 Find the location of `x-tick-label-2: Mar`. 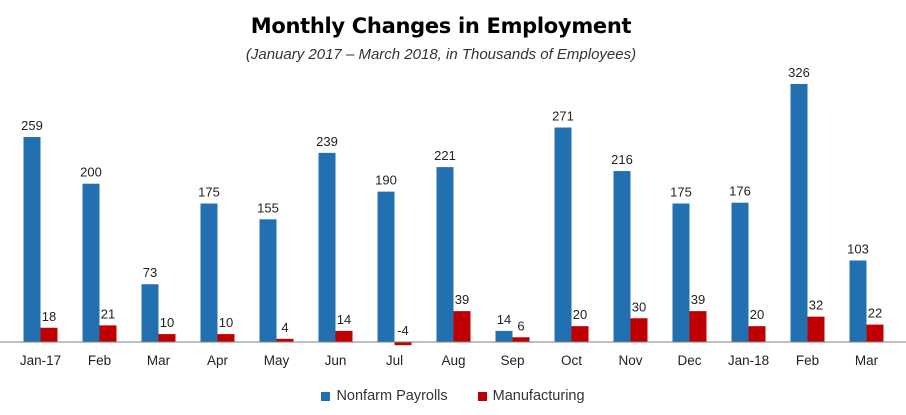

x-tick-label-2: Mar is located at coordinates (159, 360).